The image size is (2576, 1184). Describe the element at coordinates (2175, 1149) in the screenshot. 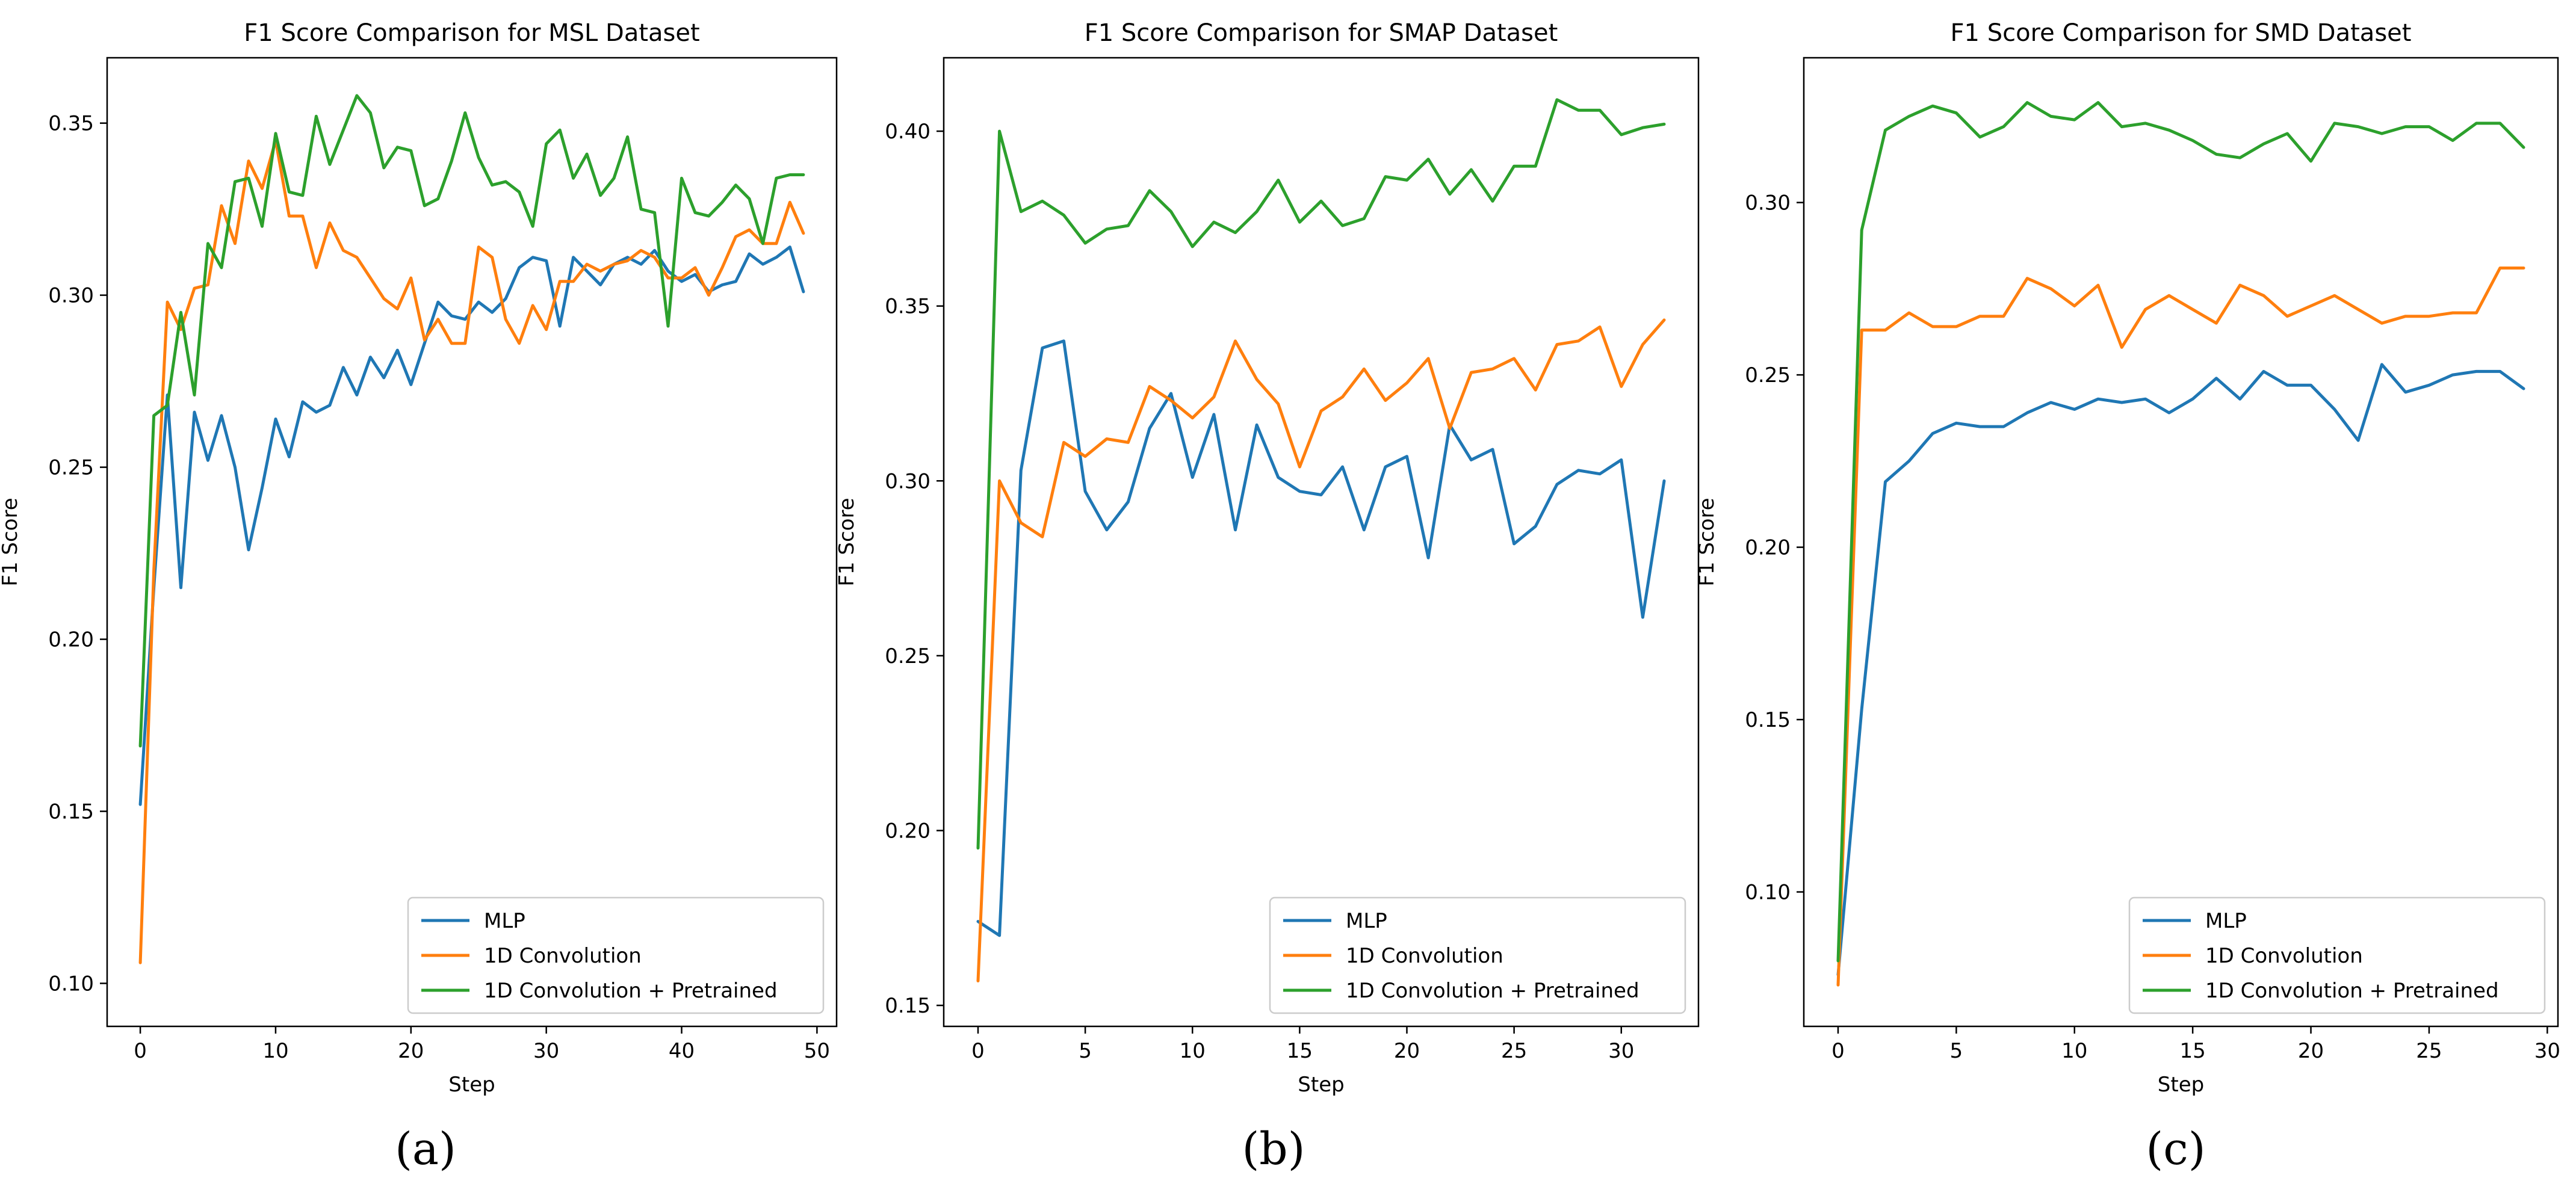

I see `panel-label: (c)` at that location.